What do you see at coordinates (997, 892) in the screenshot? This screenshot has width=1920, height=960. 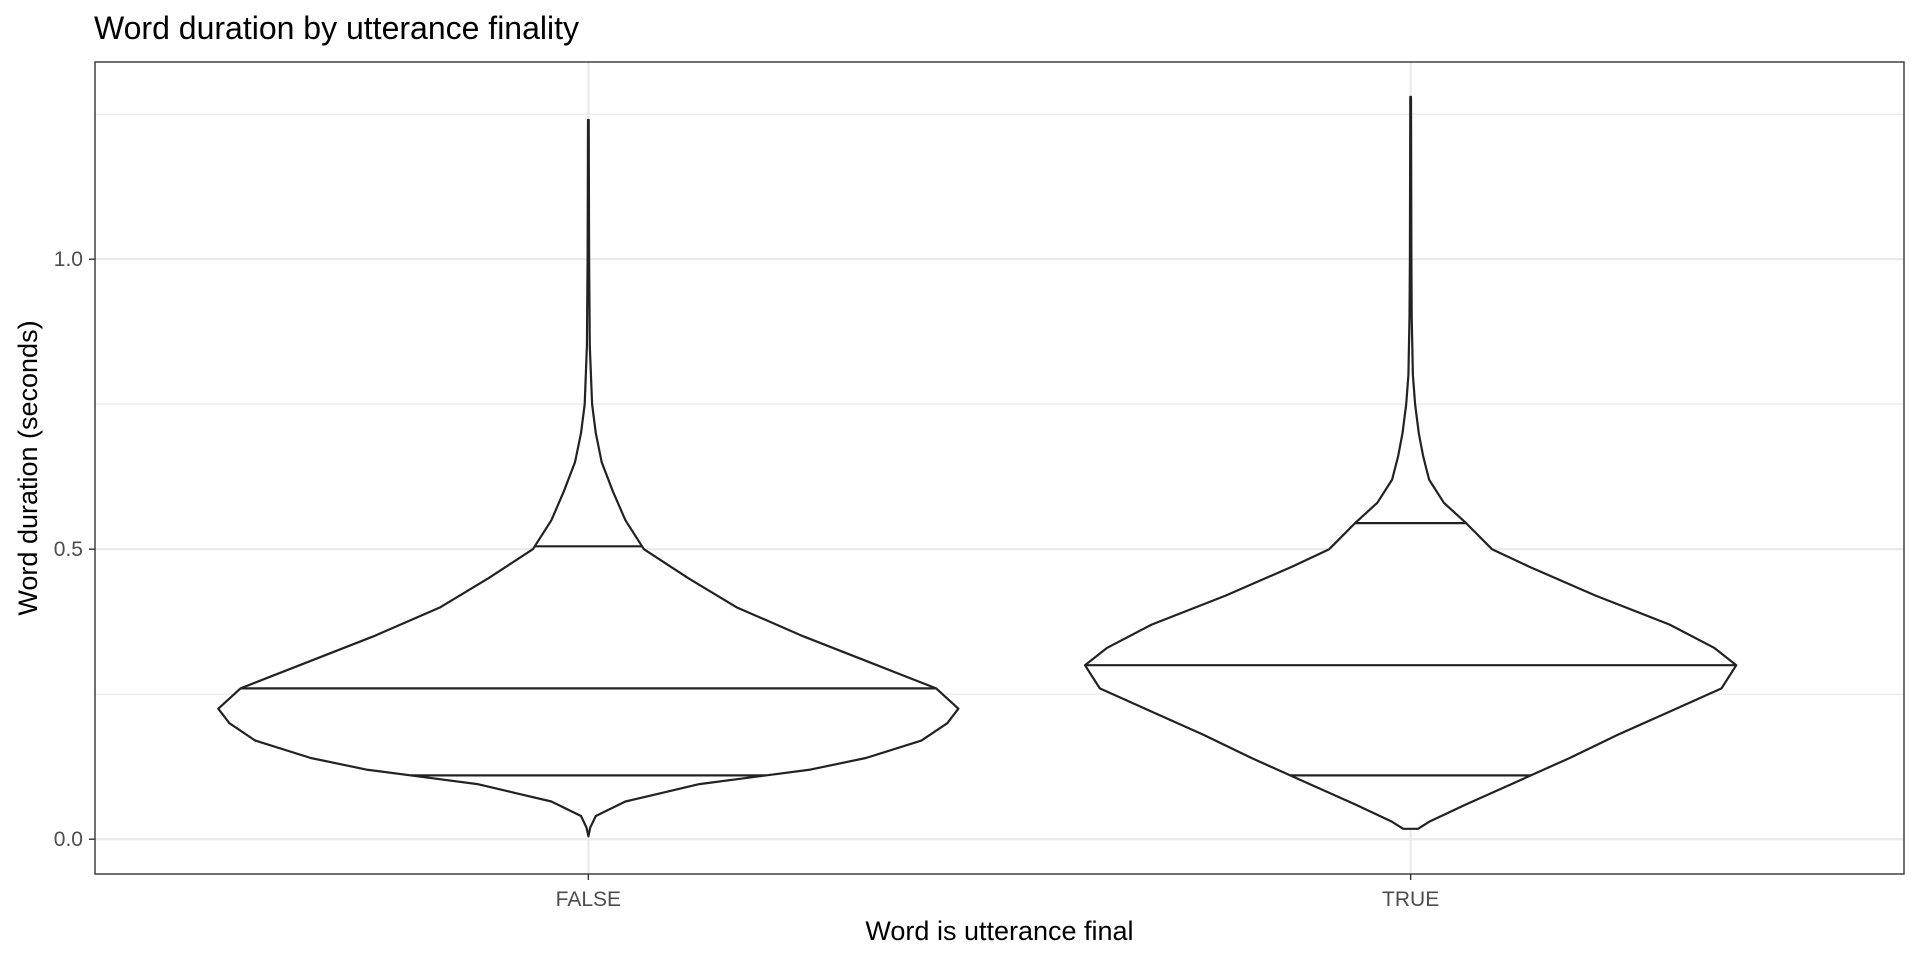 I see `x-axis: FALSE TRUE` at bounding box center [997, 892].